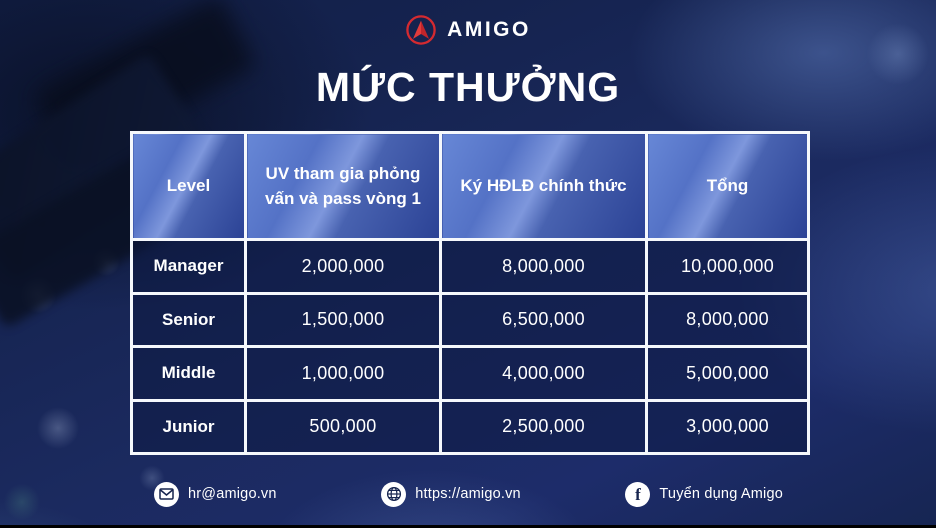 This screenshot has width=936, height=528. I want to click on cell-value: 10,000,000, so click(727, 266).